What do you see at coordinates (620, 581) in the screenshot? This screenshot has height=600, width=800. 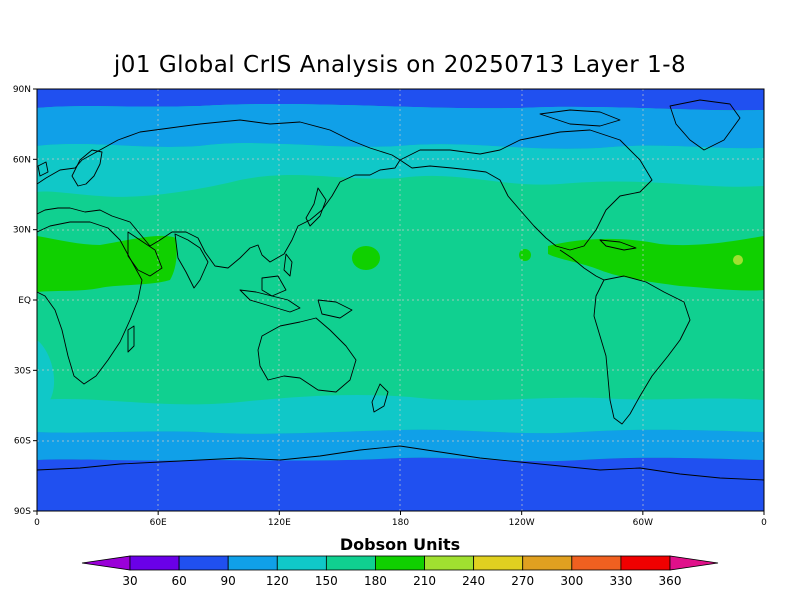 I see `colorbar-tick-label: 330` at bounding box center [620, 581].